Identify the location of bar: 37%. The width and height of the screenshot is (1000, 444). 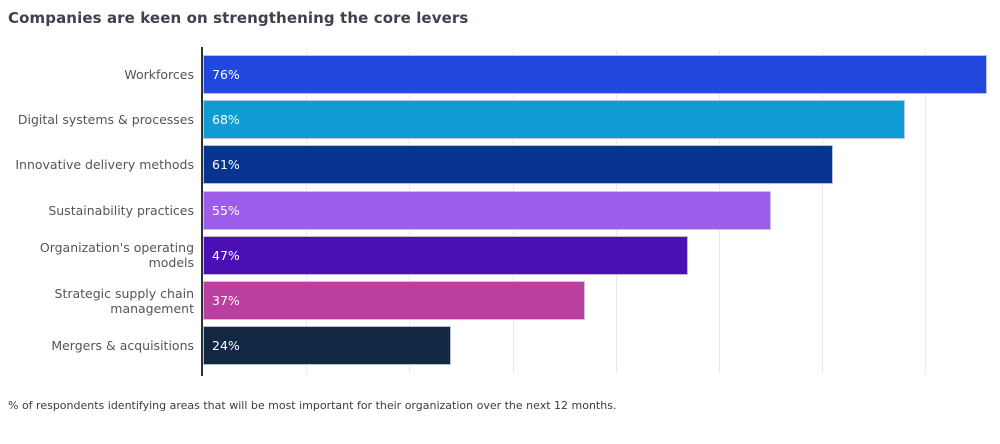
(394, 301).